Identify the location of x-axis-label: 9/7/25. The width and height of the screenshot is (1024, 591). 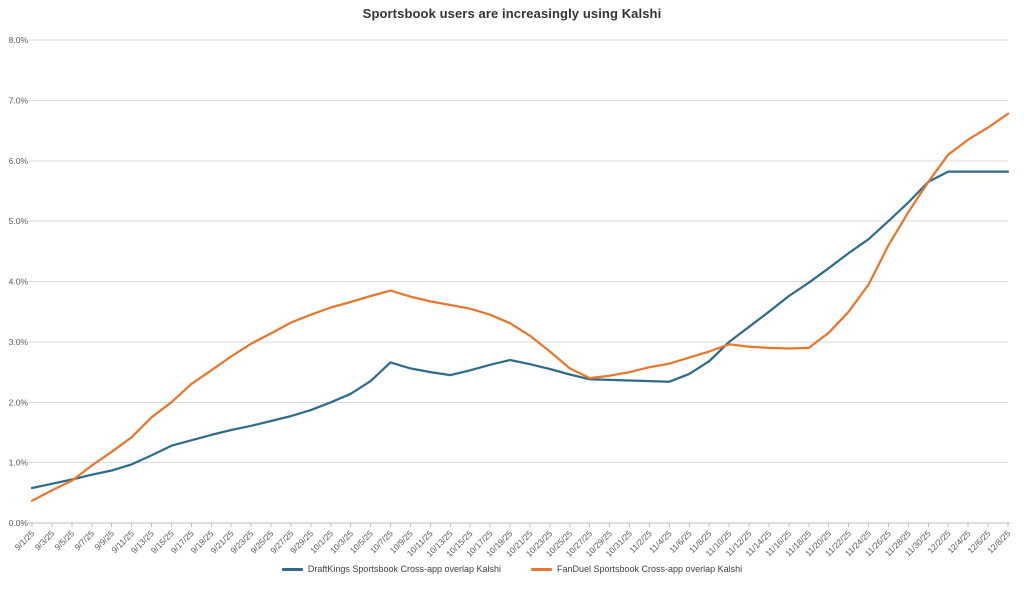
(84, 540).